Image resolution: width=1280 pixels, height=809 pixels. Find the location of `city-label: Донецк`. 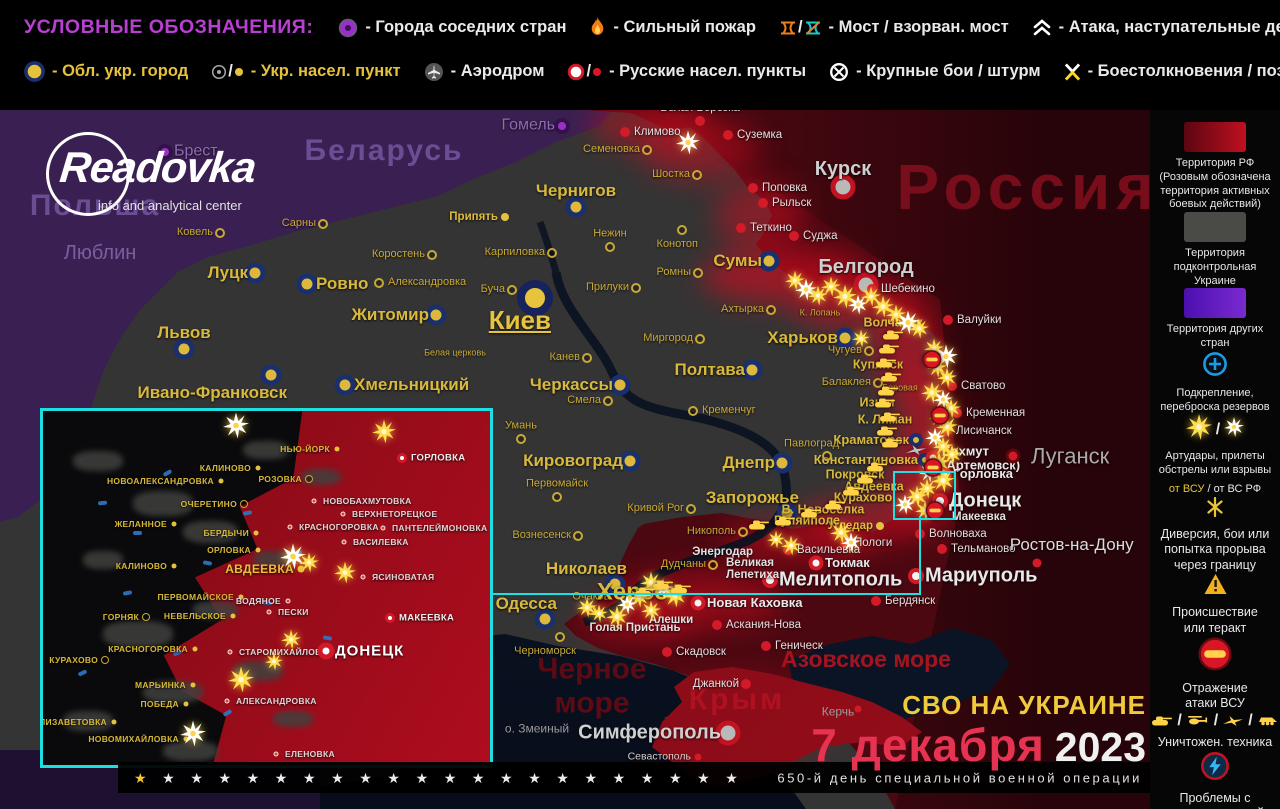

city-label: Донецк is located at coordinates (985, 500).